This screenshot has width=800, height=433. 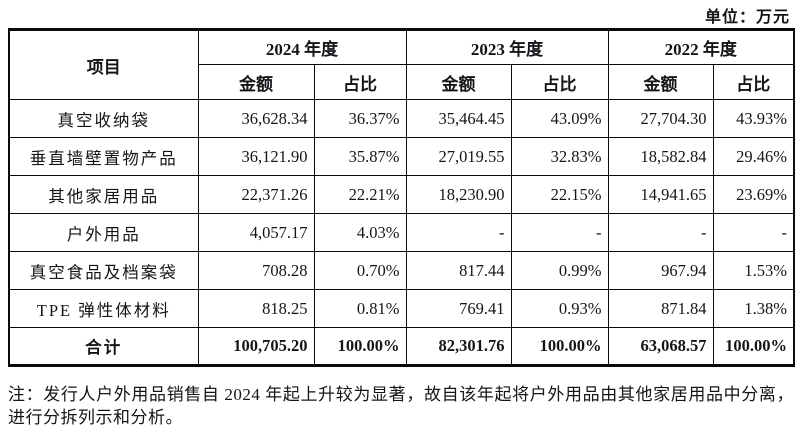 I want to click on unit-label: 单位：万元, so click(x=747, y=17).